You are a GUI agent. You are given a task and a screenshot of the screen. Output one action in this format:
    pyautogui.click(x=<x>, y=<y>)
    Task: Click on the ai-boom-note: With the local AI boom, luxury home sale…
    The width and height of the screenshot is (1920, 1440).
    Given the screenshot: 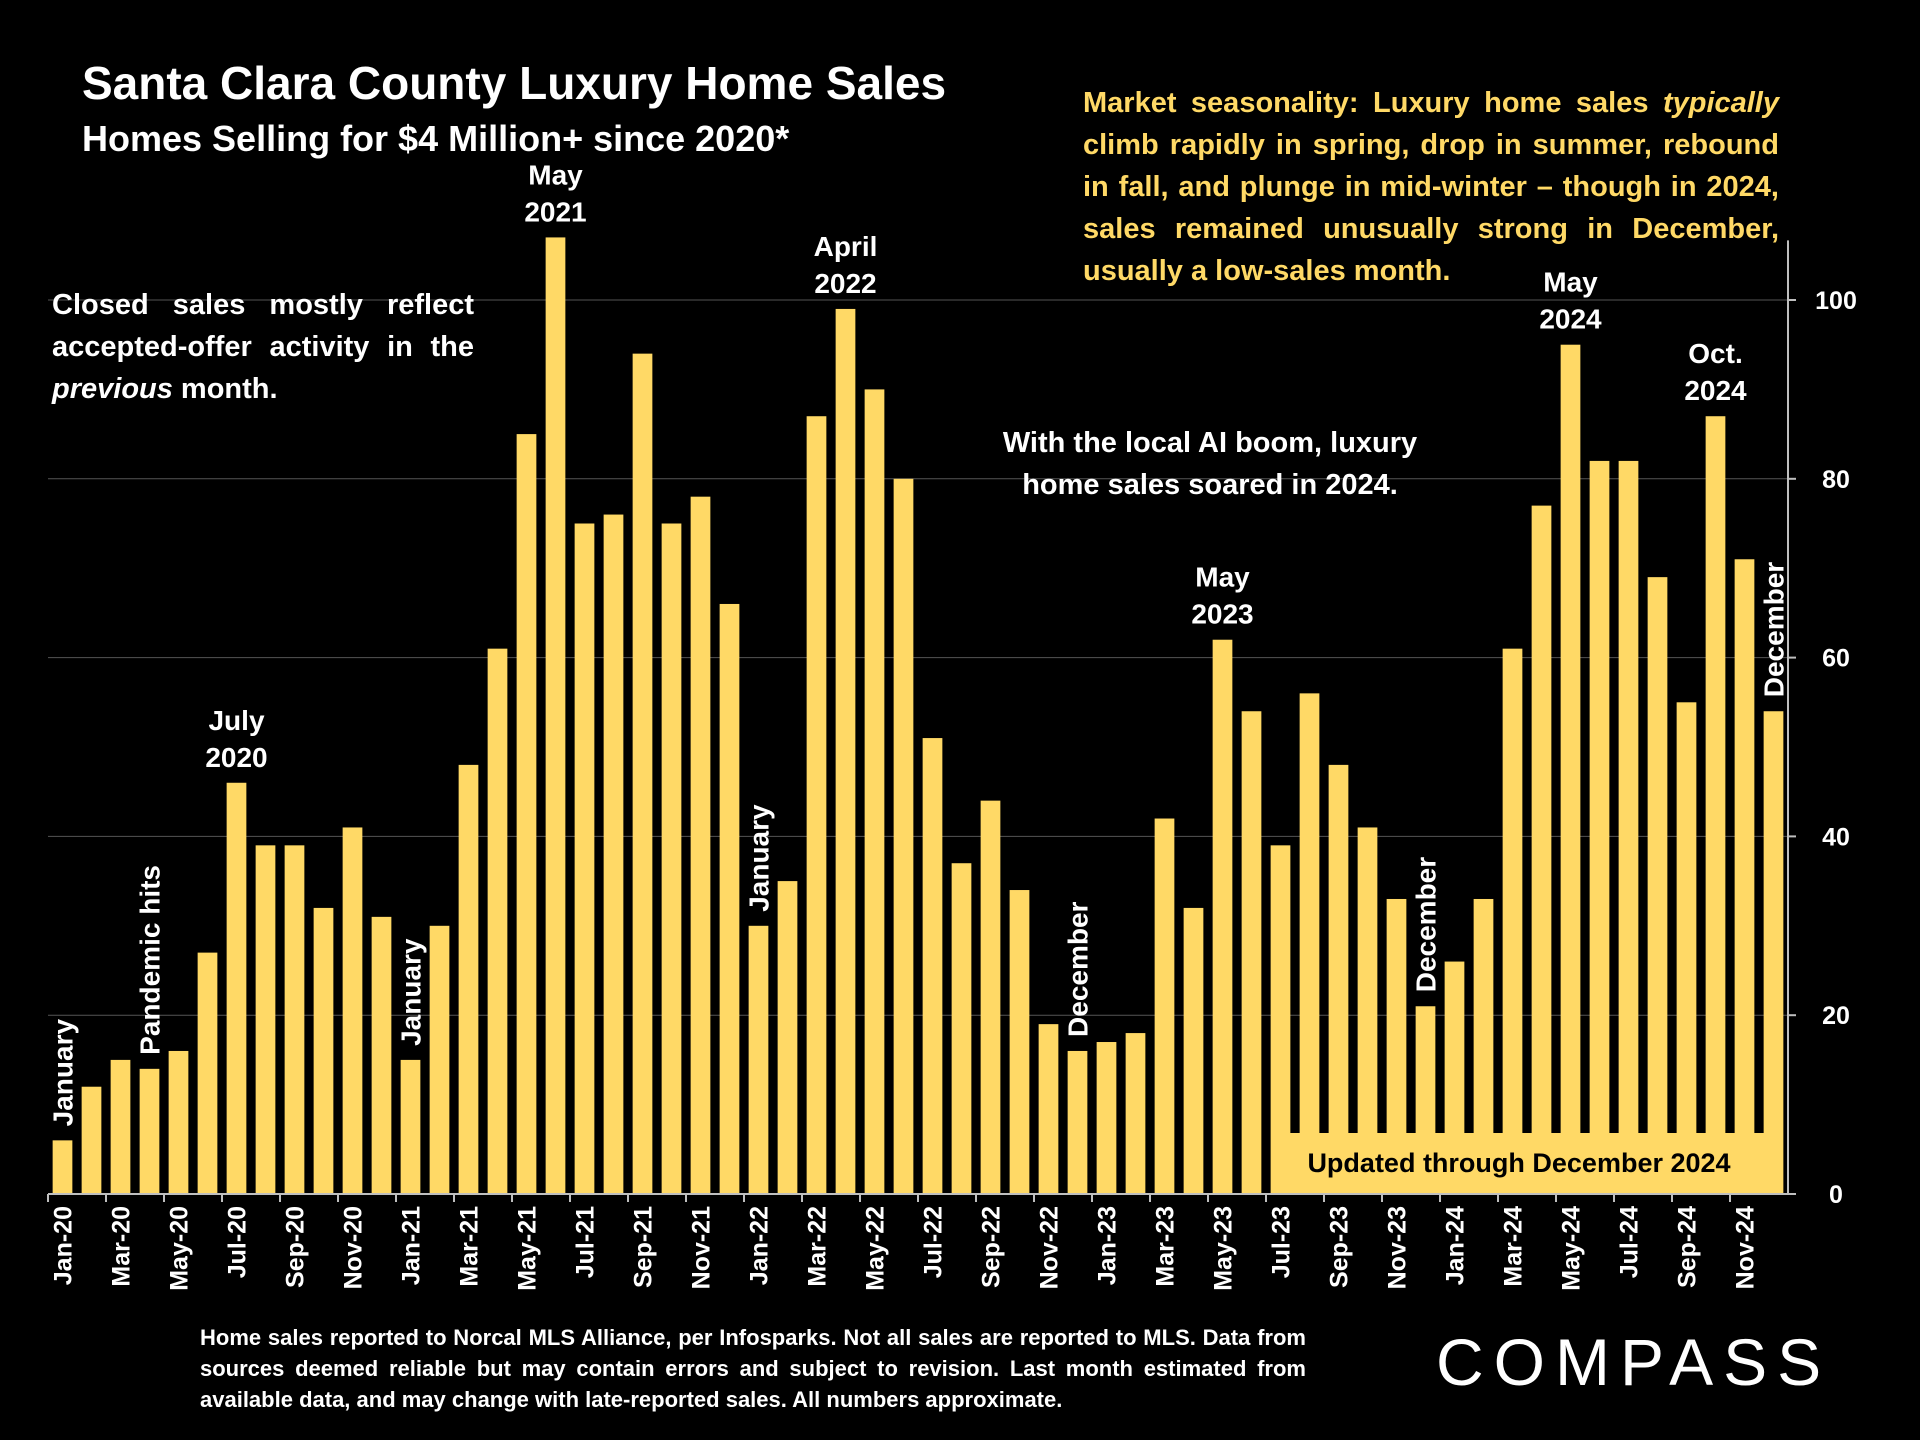 What is the action you would take?
    pyautogui.click(x=1210, y=464)
    